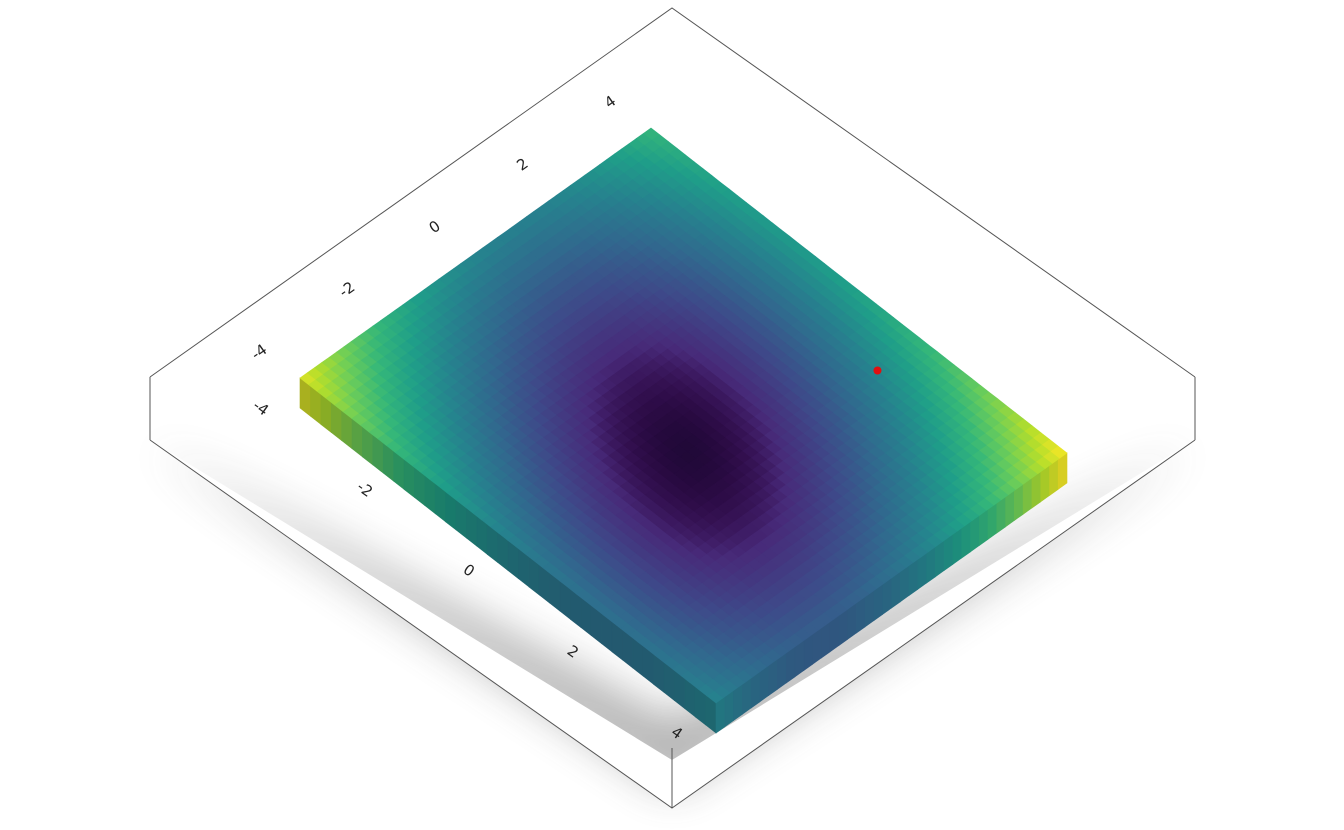 This screenshot has width=1344, height=830. I want to click on y-tick-label: -2, so click(347, 289).